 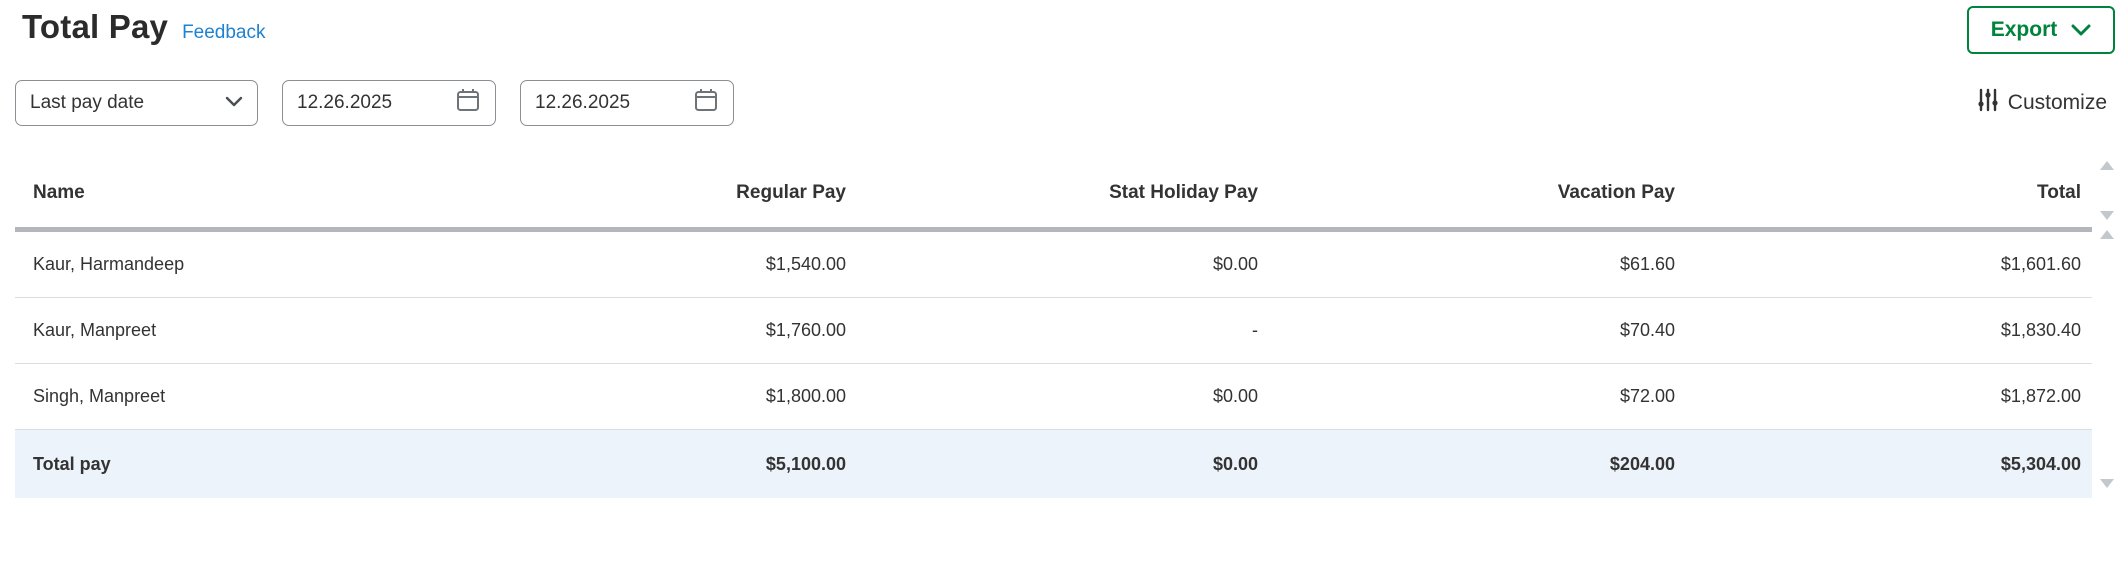 I want to click on customize-button: Customize, so click(x=2043, y=103).